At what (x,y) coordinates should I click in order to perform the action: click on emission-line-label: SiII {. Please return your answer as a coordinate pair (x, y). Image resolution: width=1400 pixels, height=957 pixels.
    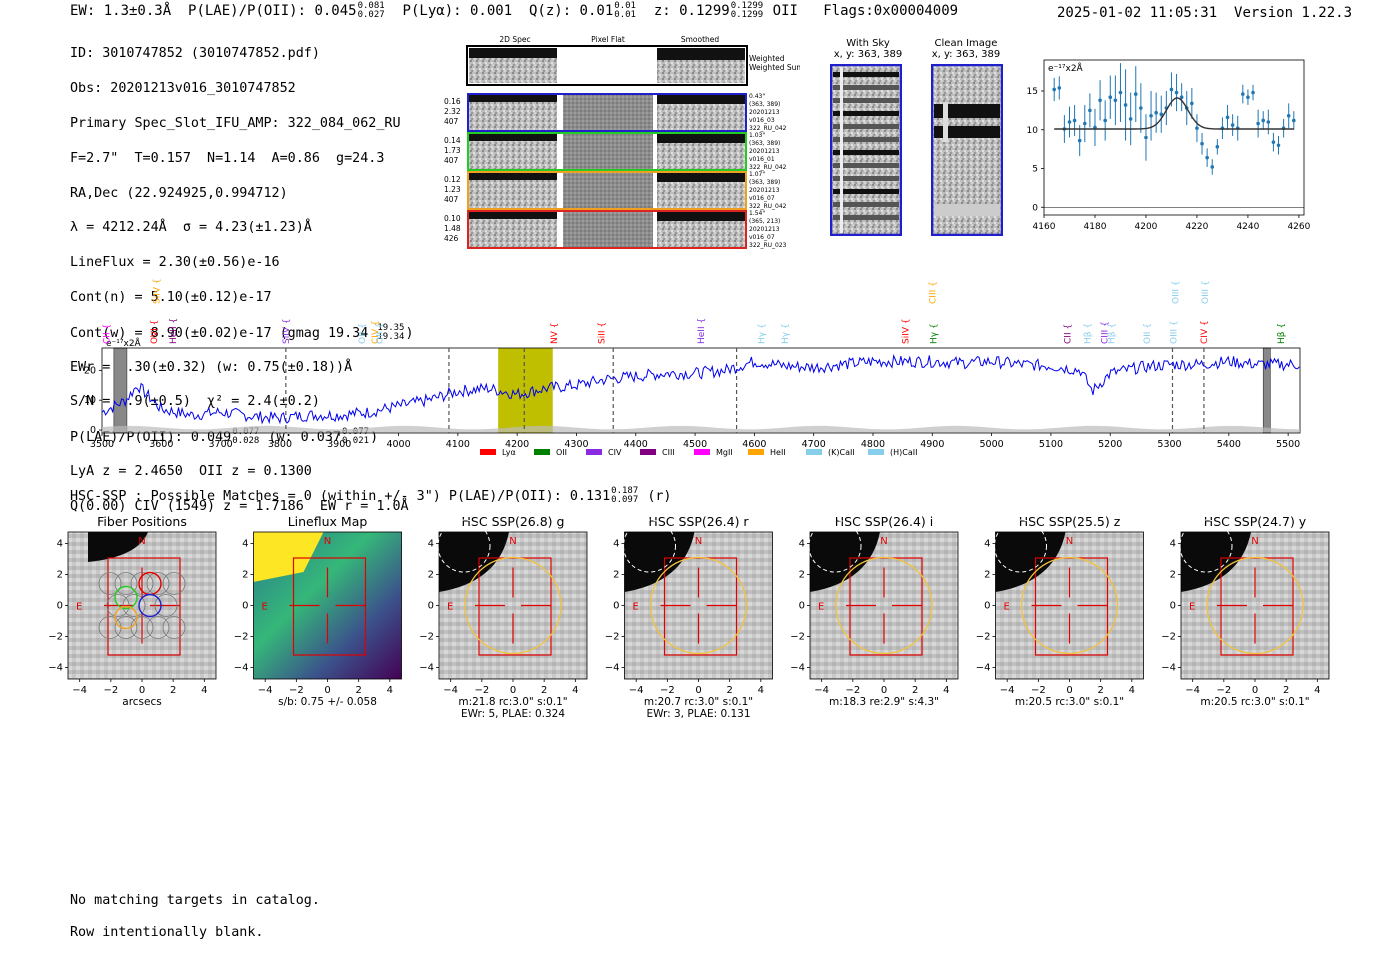
    Looking at the image, I should click on (602, 333).